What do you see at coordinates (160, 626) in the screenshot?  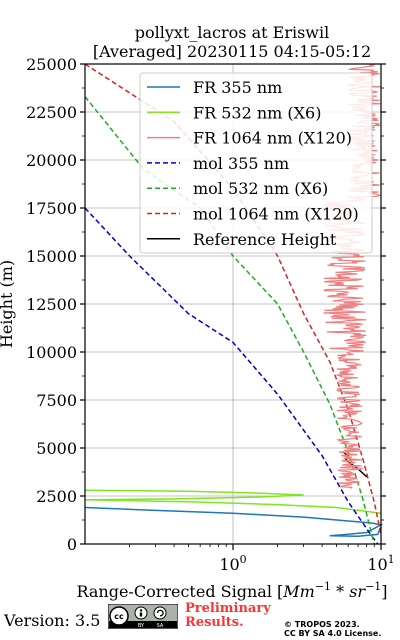 I see `cc-sa-label: SA` at bounding box center [160, 626].